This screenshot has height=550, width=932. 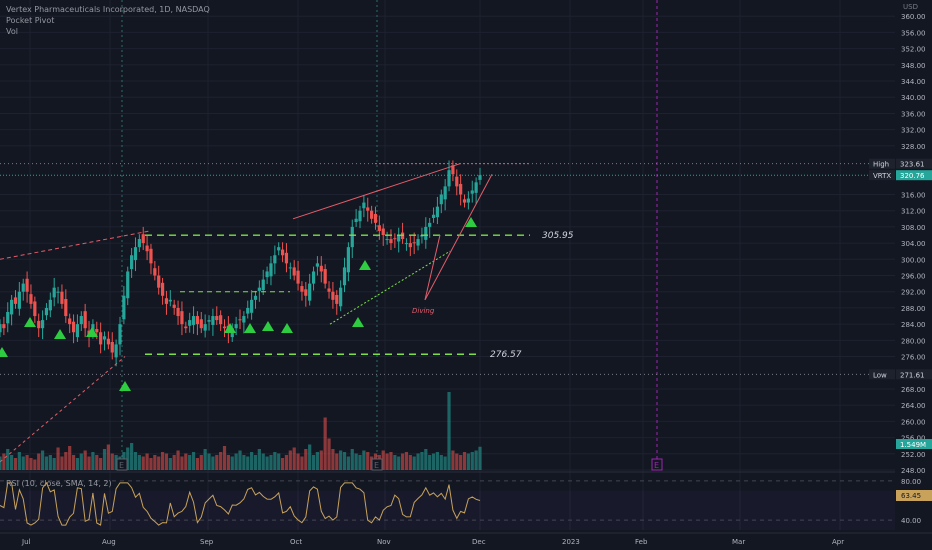 I want to click on price-tick: 312.00, so click(x=913, y=212).